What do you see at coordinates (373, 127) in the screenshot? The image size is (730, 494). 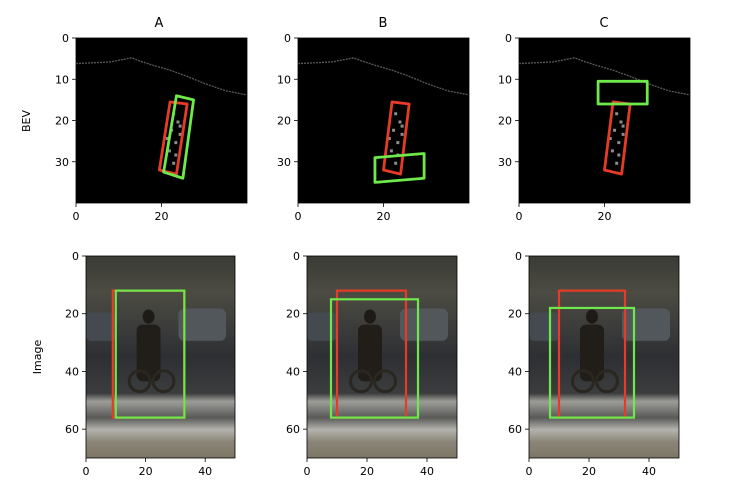 I see `panel-bev-b: 0 10 20 30 0 20` at bounding box center [373, 127].